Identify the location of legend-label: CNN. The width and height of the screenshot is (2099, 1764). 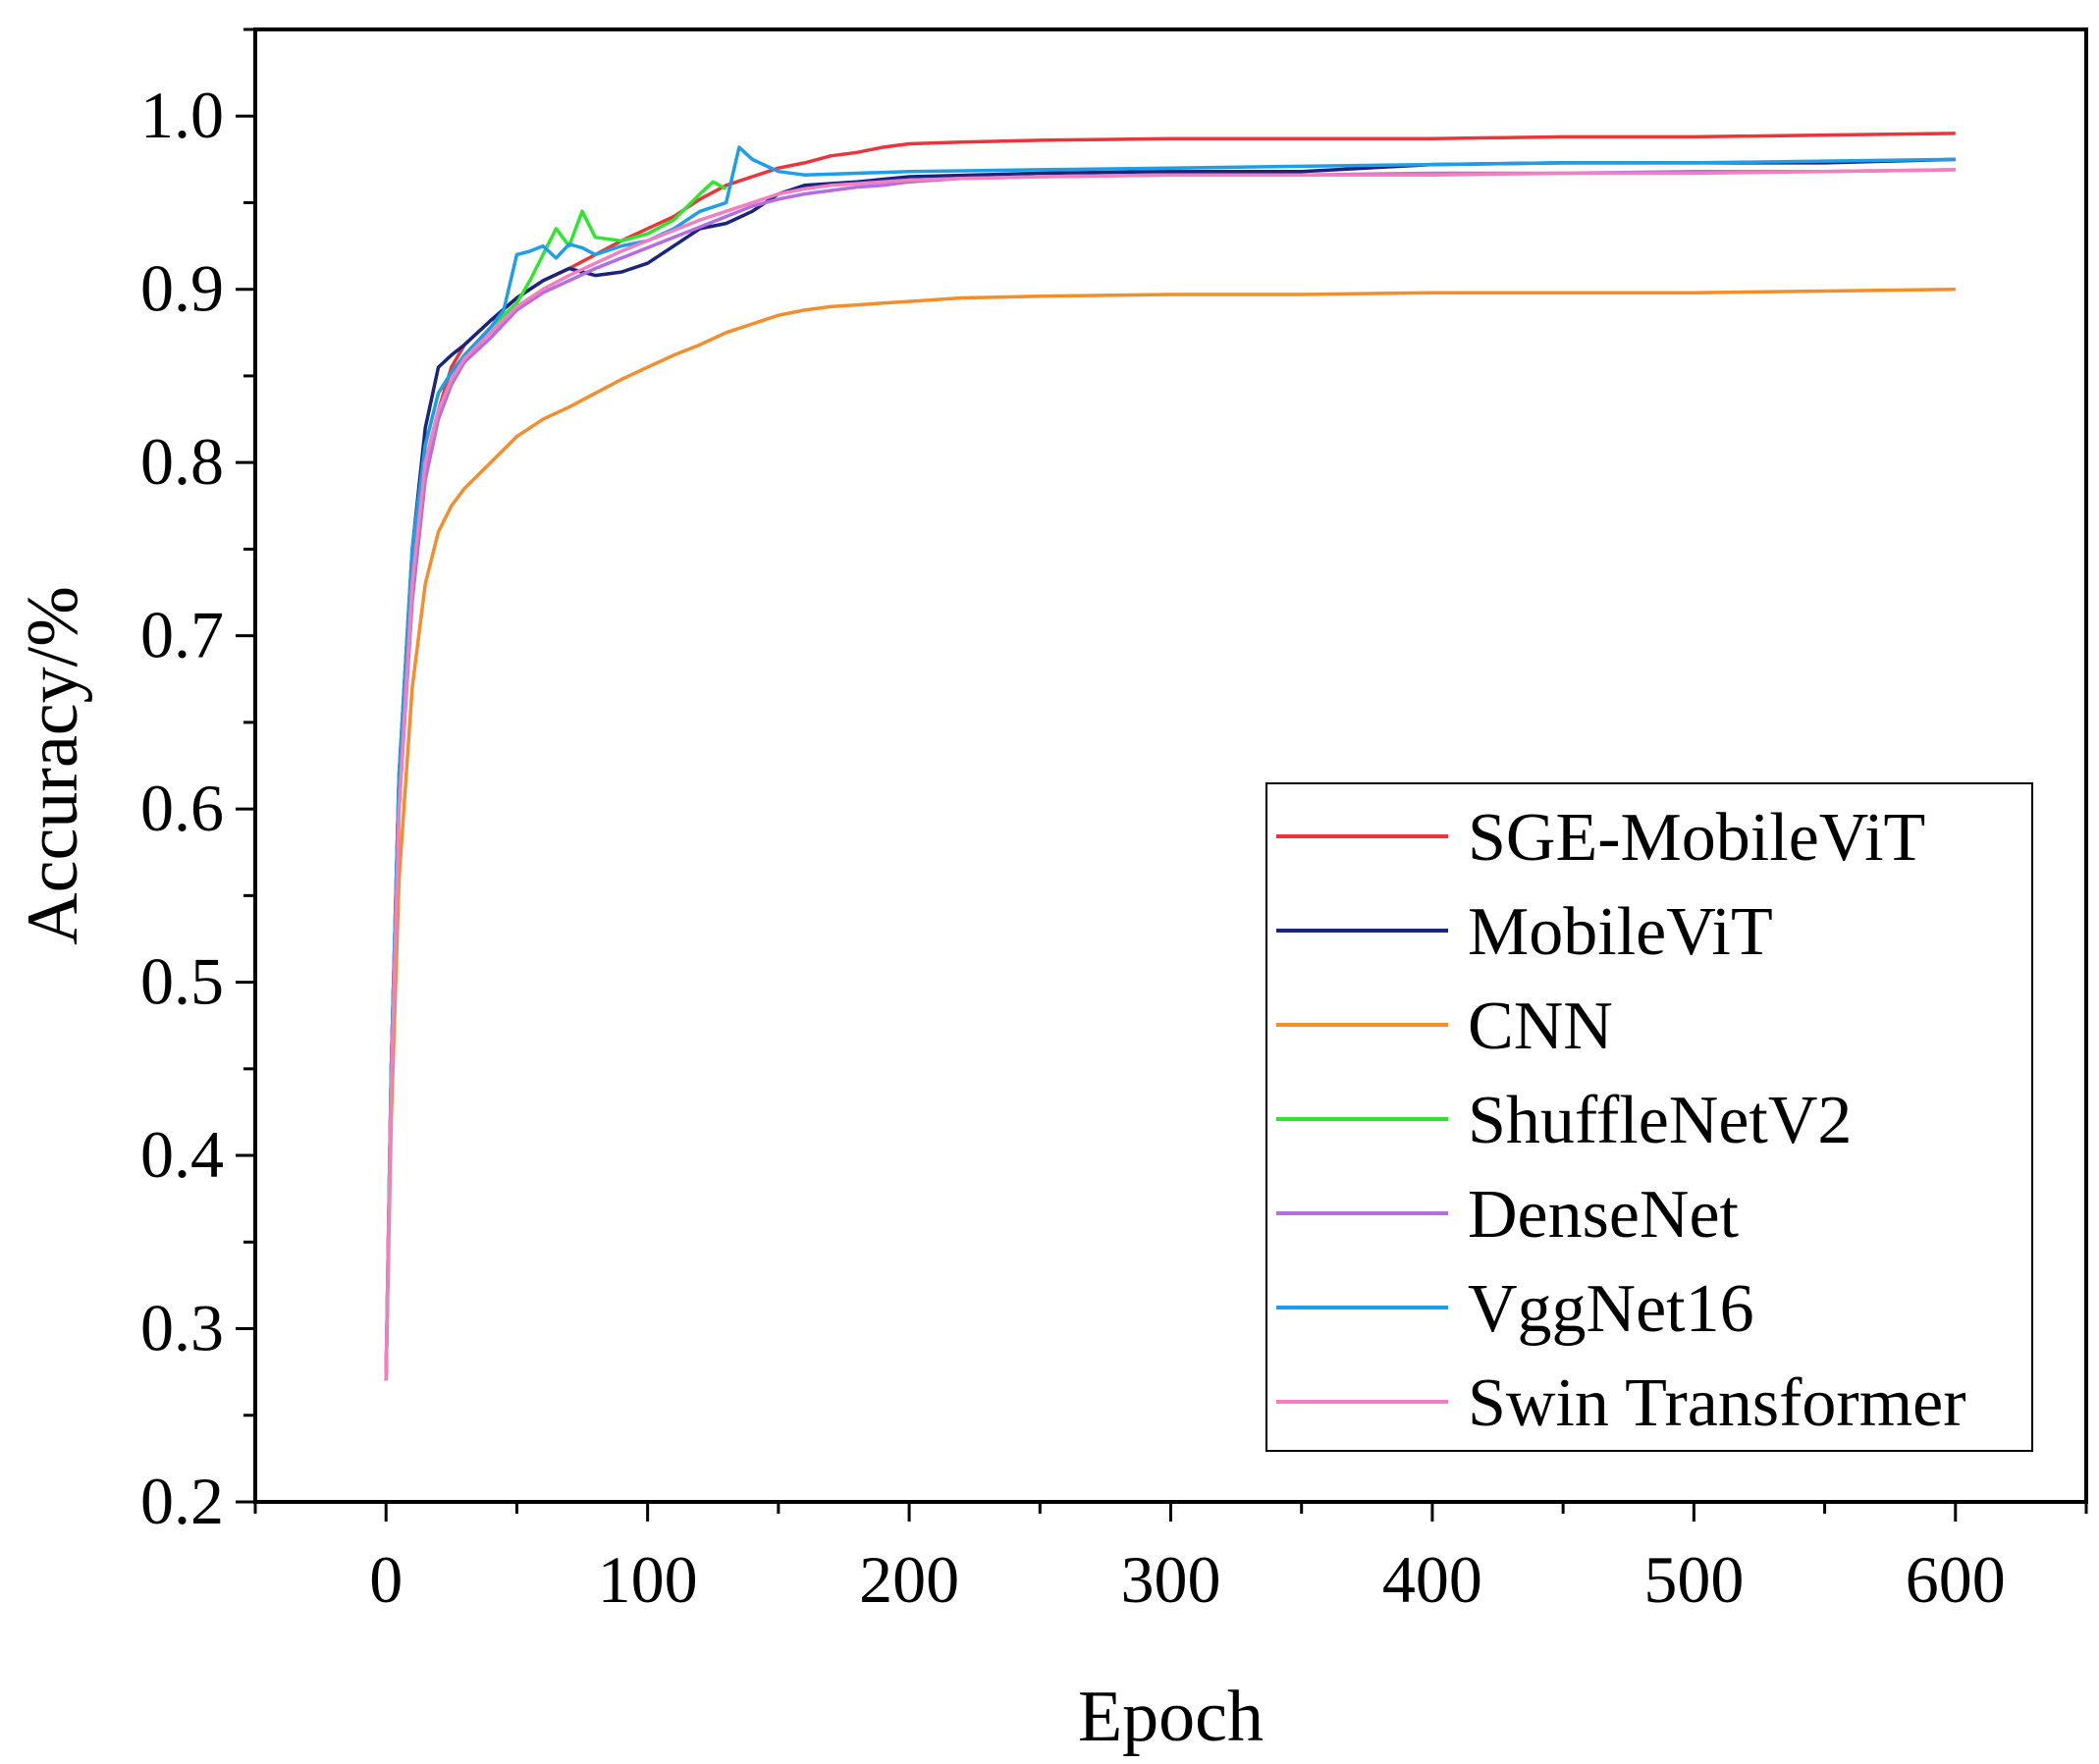
(1541, 1026).